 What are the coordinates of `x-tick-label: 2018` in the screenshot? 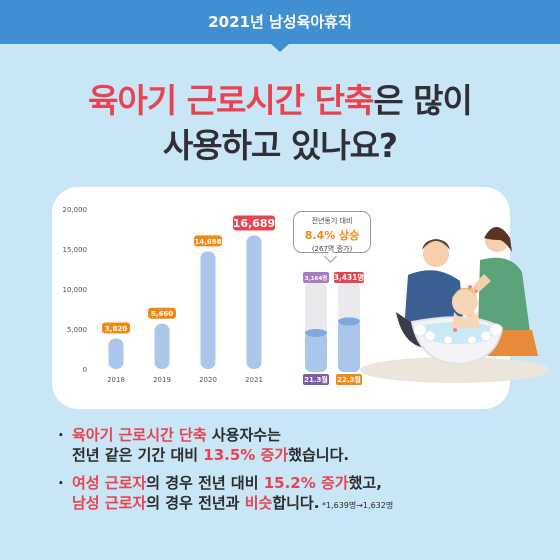 It's located at (116, 380).